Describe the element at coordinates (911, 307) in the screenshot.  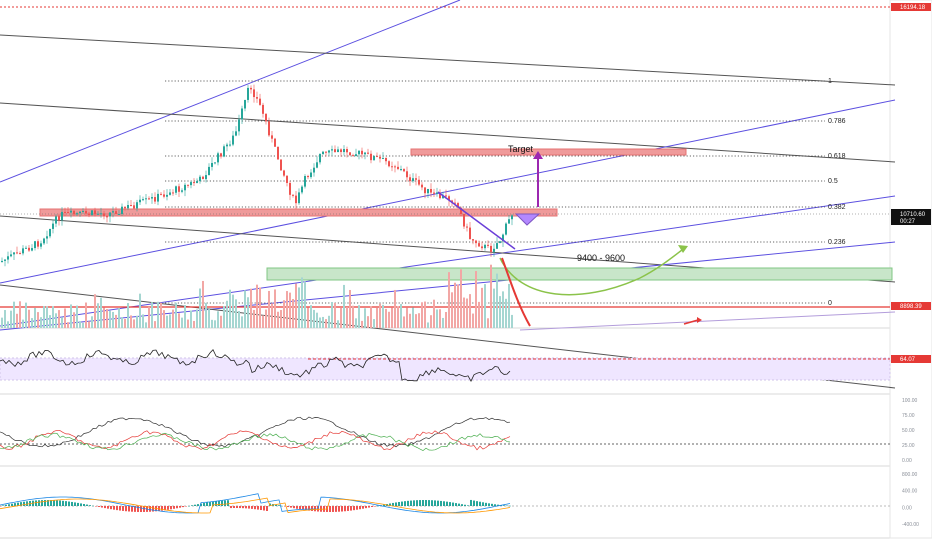
I see `support-price-text: 8898.39` at that location.